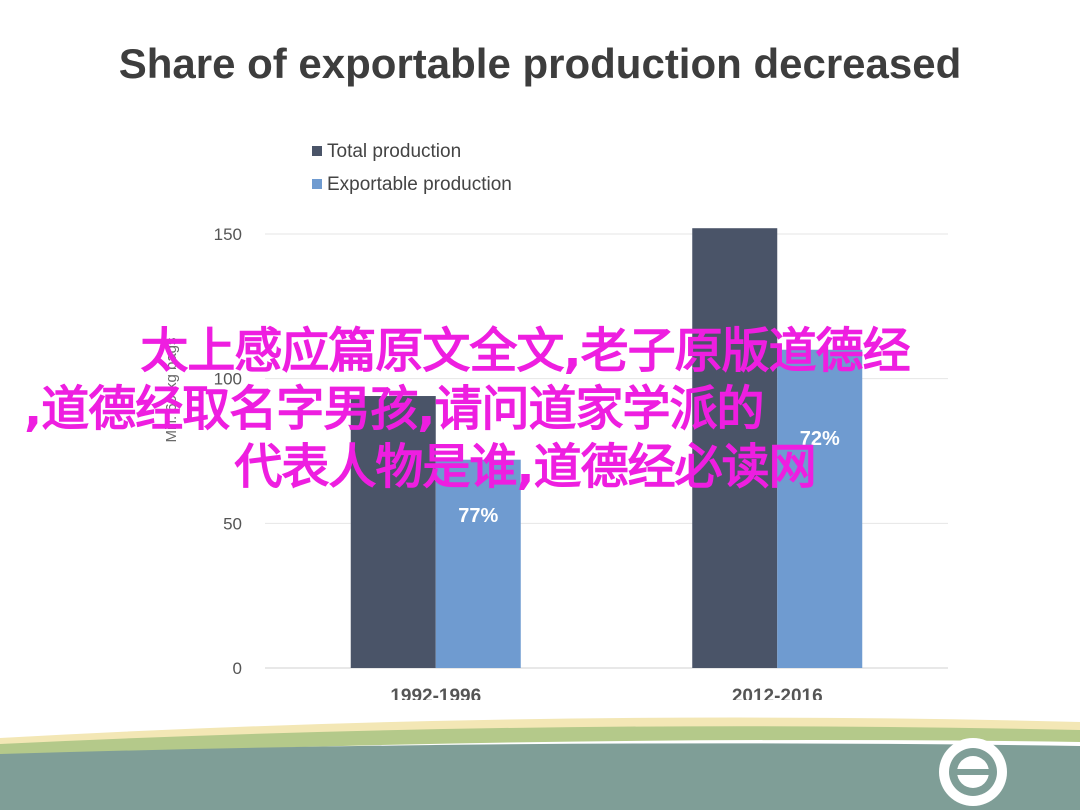  I want to click on footer-band, so click(540, 763).